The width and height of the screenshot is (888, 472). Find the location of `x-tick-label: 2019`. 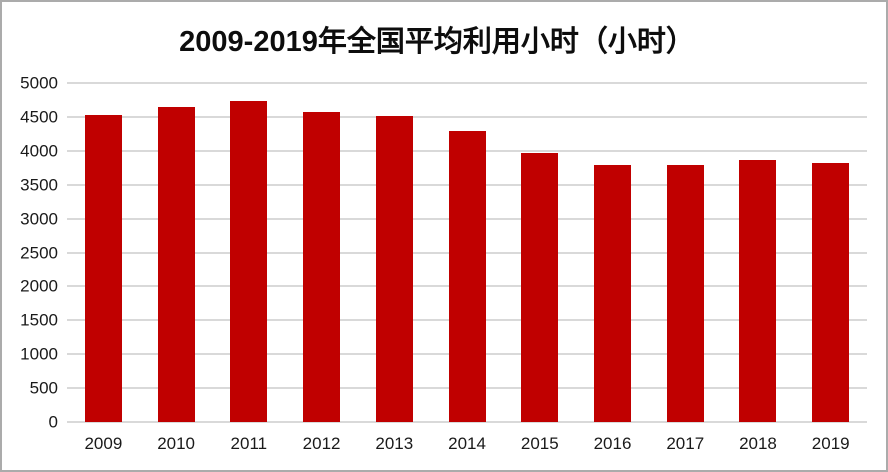

x-tick-label: 2019 is located at coordinates (830, 443).